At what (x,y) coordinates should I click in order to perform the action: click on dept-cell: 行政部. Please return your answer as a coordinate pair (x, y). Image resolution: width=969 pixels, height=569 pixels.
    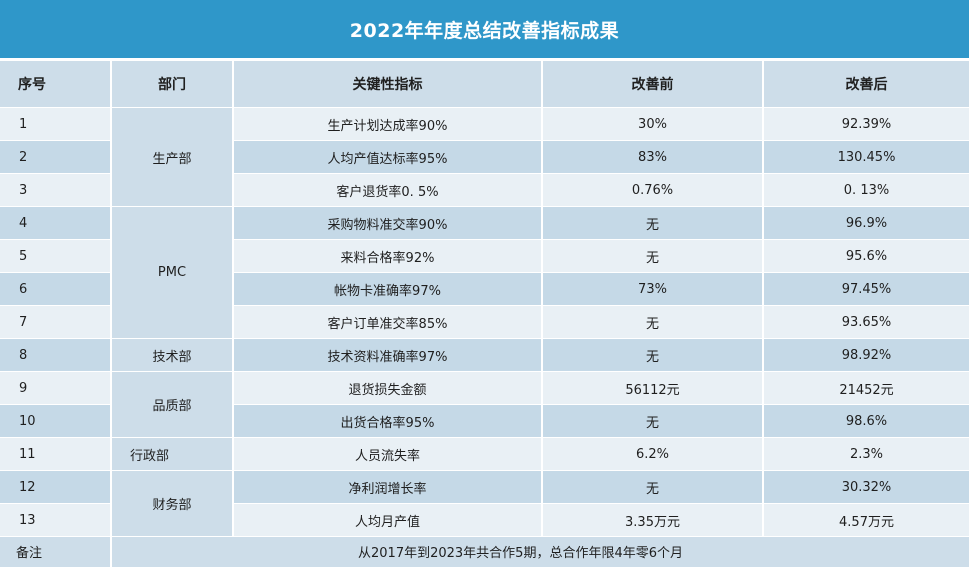
    Looking at the image, I should click on (172, 454).